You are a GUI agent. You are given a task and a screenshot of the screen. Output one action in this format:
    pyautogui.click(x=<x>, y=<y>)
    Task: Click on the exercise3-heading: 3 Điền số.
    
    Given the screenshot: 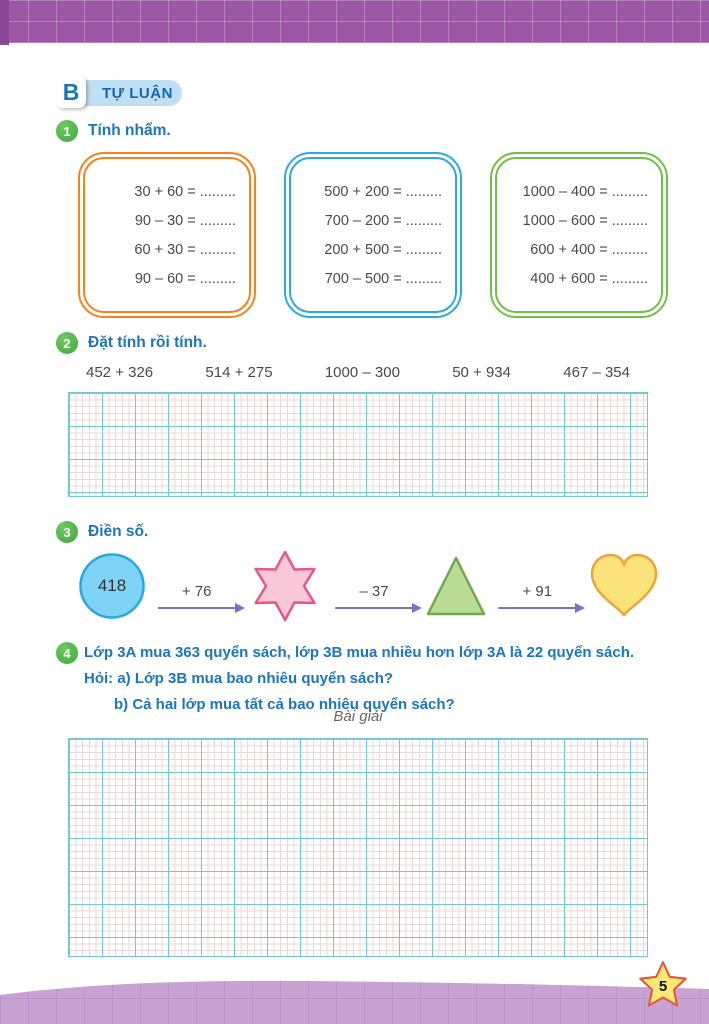 What is the action you would take?
    pyautogui.click(x=102, y=532)
    